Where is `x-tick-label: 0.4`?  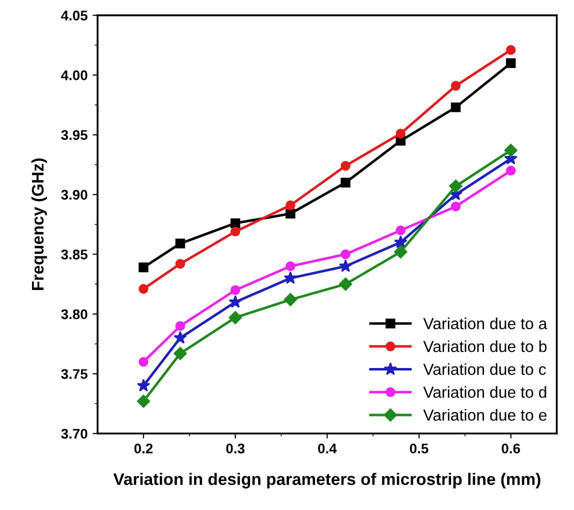
x-tick-label: 0.4 is located at coordinates (327, 449).